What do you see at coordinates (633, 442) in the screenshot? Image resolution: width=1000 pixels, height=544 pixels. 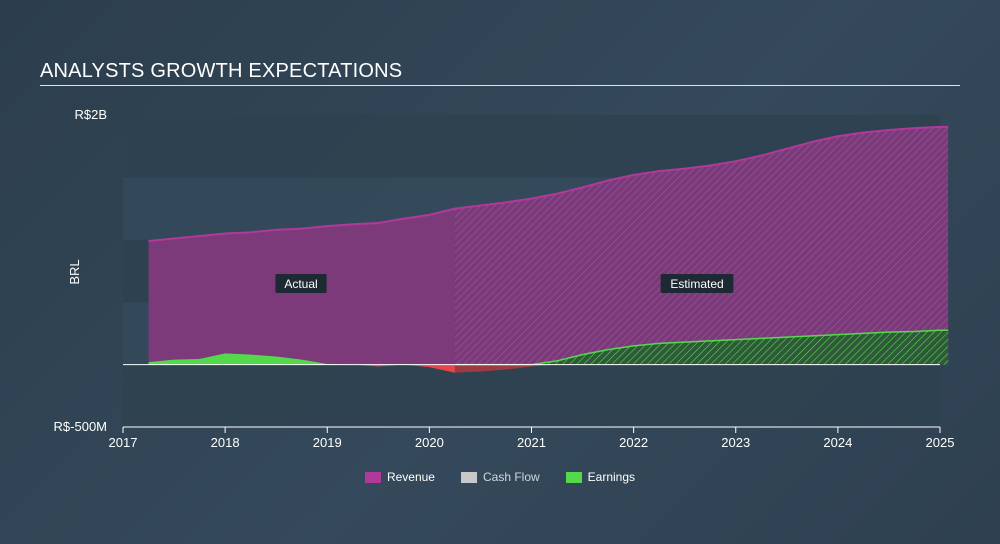 I see `x-tick-label-2022: 2022` at bounding box center [633, 442].